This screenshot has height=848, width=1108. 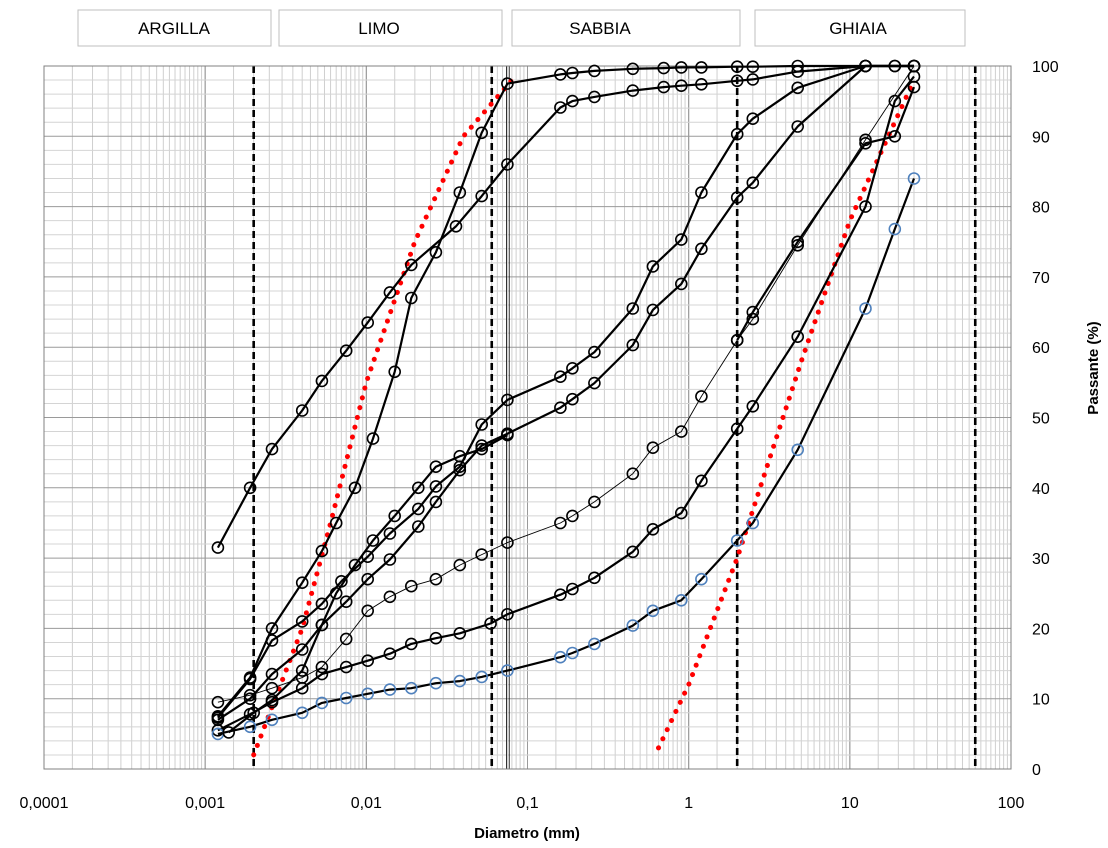 I want to click on zone-label-argilla: ARGILLA, so click(x=174, y=28).